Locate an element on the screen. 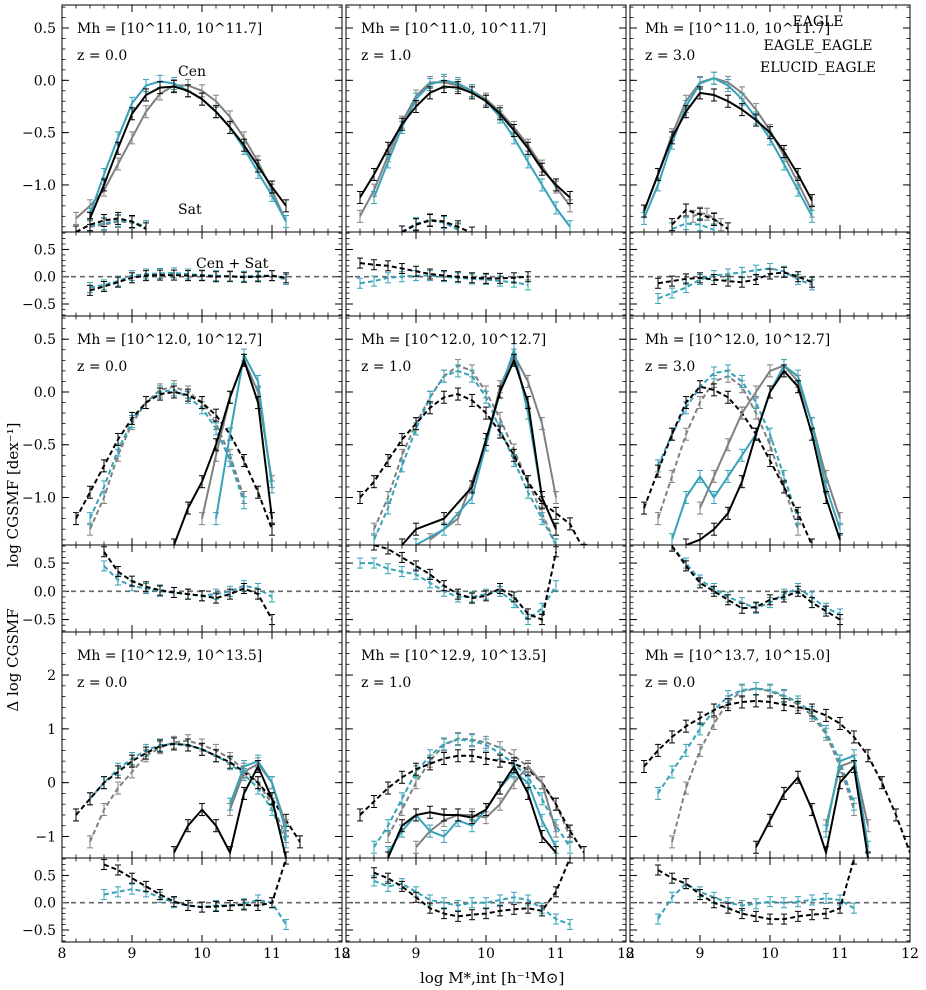  panel-r1-c2: Mh = [10^12.0, 10^12.7] z = 3.0 is located at coordinates (770, 474).